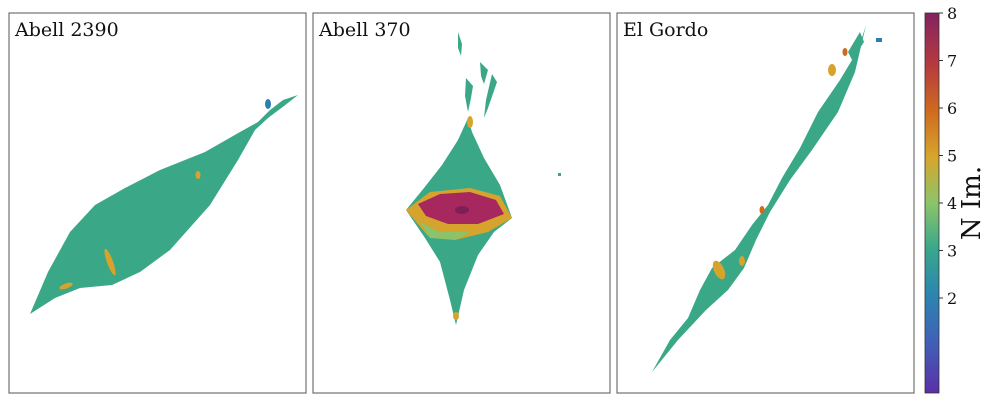 The image size is (997, 402). I want to click on colorbar-tick-label: 6, so click(952, 108).